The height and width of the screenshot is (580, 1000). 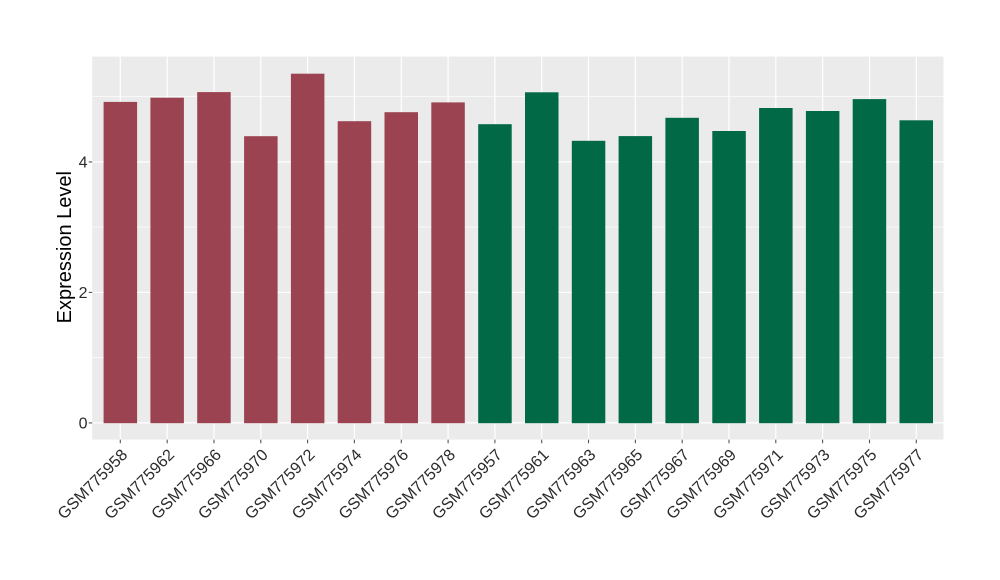 I want to click on svg-text: 2, so click(x=83, y=293).